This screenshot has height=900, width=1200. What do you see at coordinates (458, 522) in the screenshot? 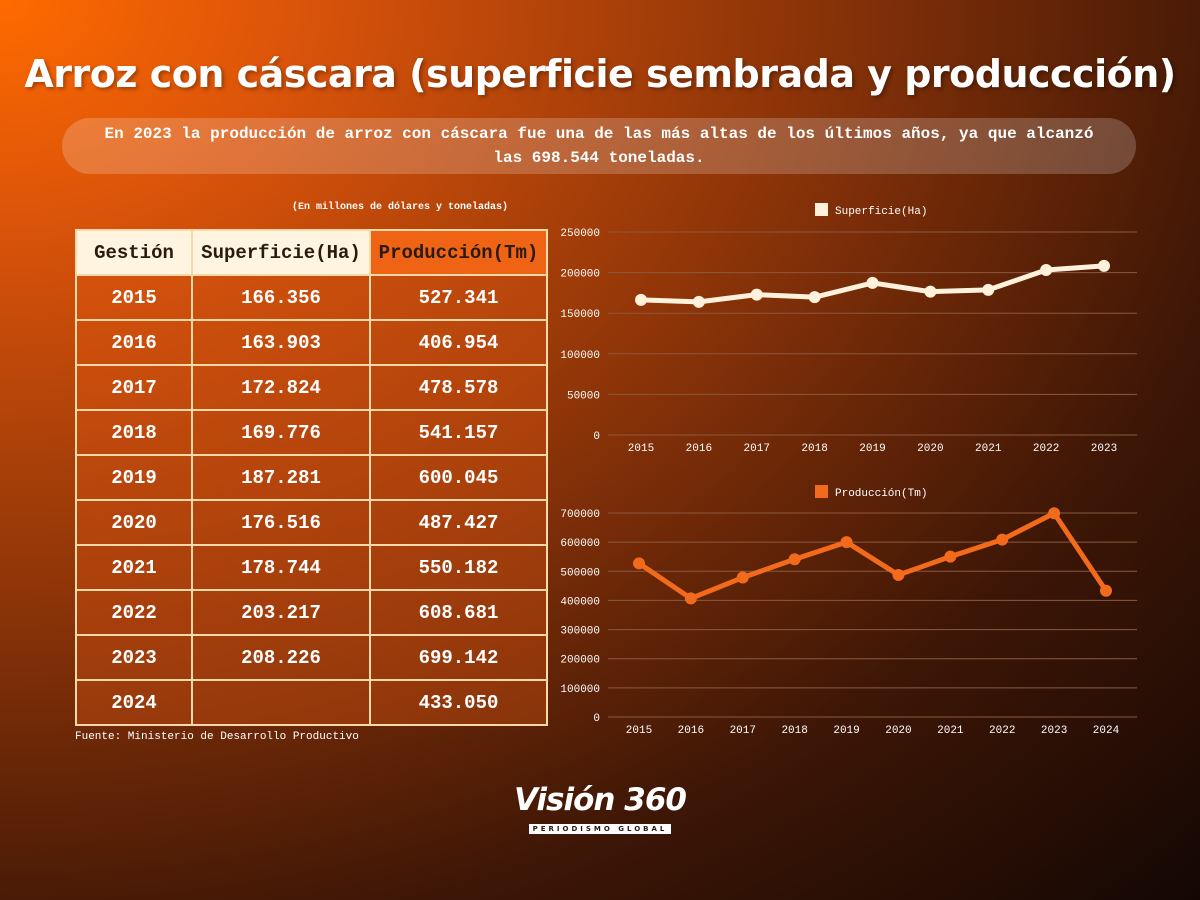
I see `cell-produccion: 487.427` at bounding box center [458, 522].